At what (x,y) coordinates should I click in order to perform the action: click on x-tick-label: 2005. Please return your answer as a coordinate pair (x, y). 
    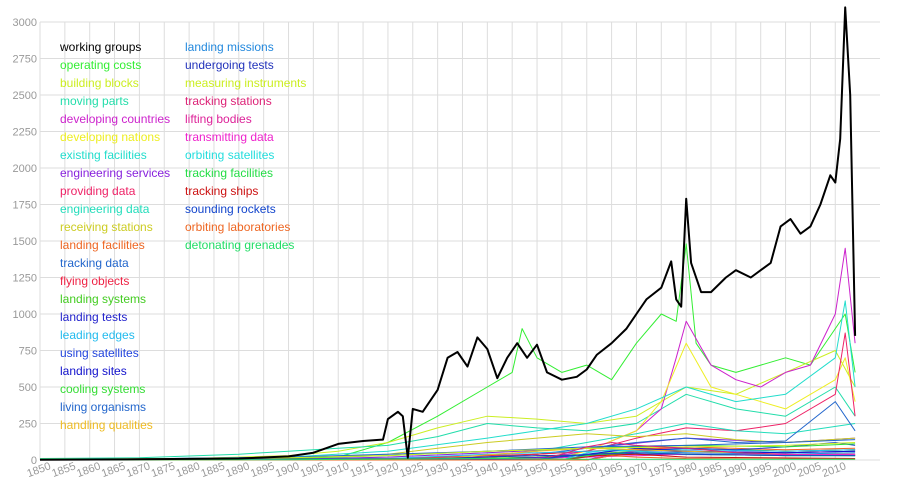
    Looking at the image, I should click on (809, 470).